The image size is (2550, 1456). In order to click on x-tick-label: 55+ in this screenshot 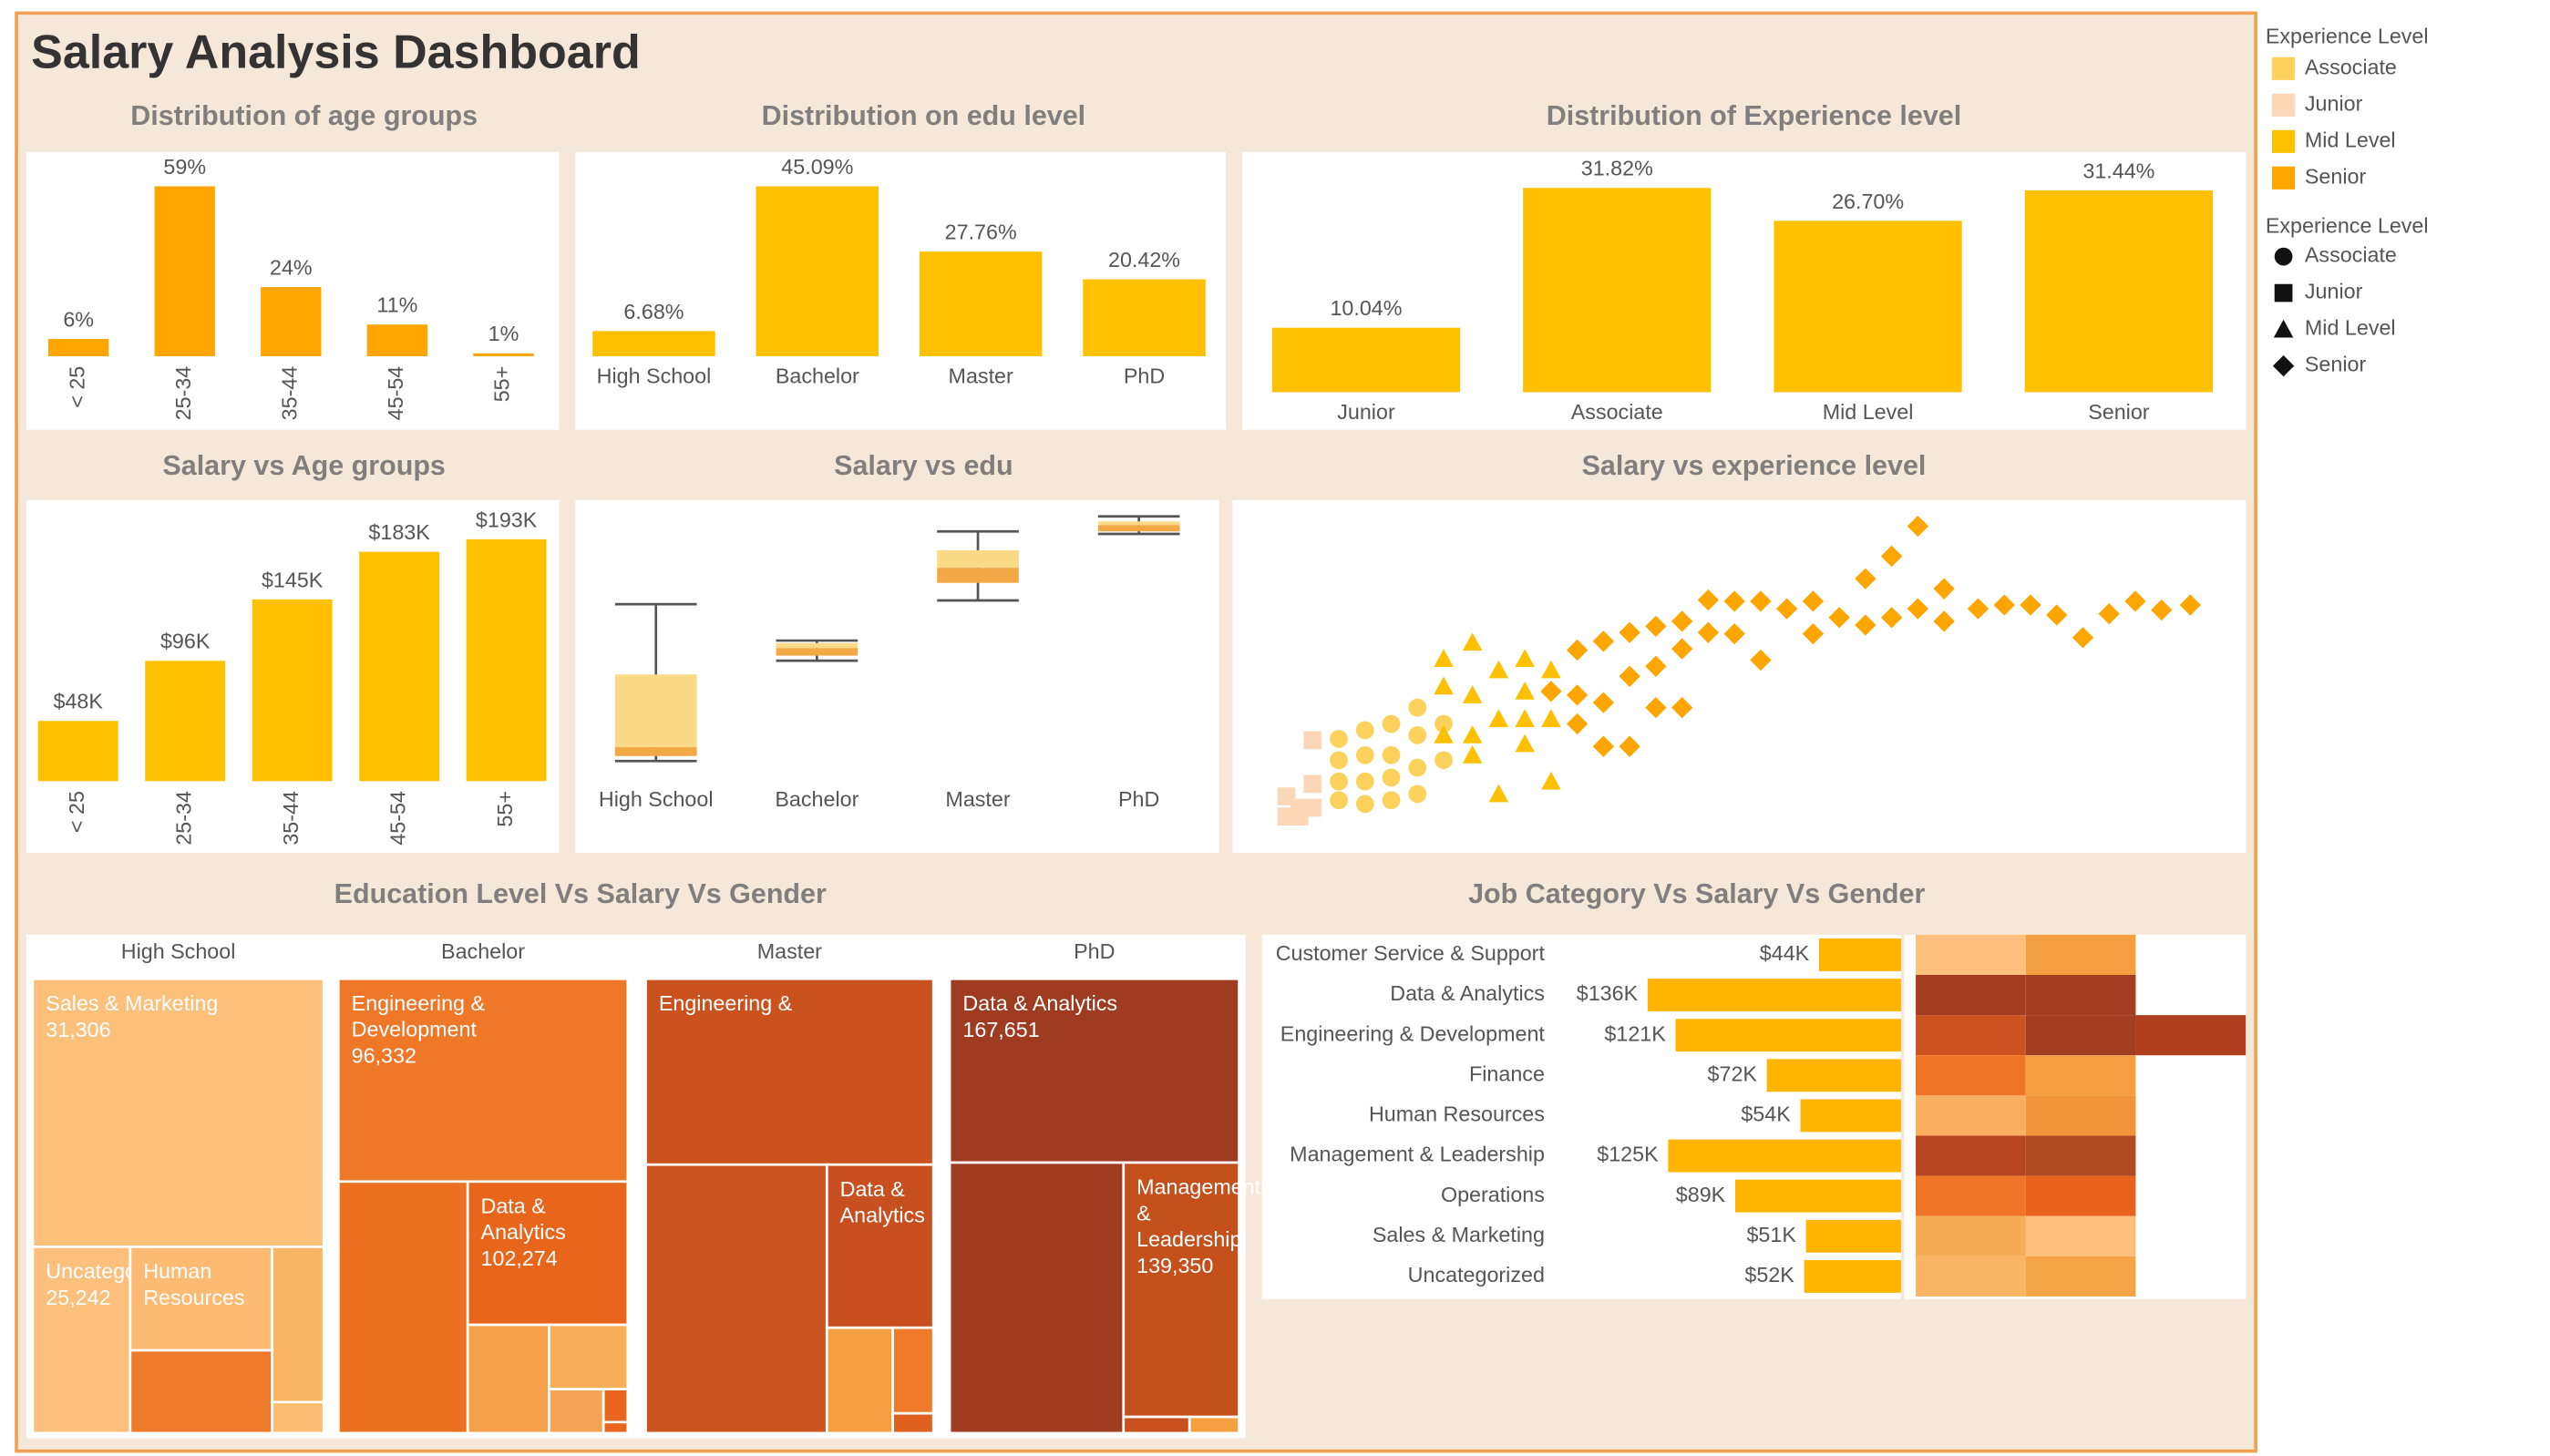, I will do `click(502, 384)`.